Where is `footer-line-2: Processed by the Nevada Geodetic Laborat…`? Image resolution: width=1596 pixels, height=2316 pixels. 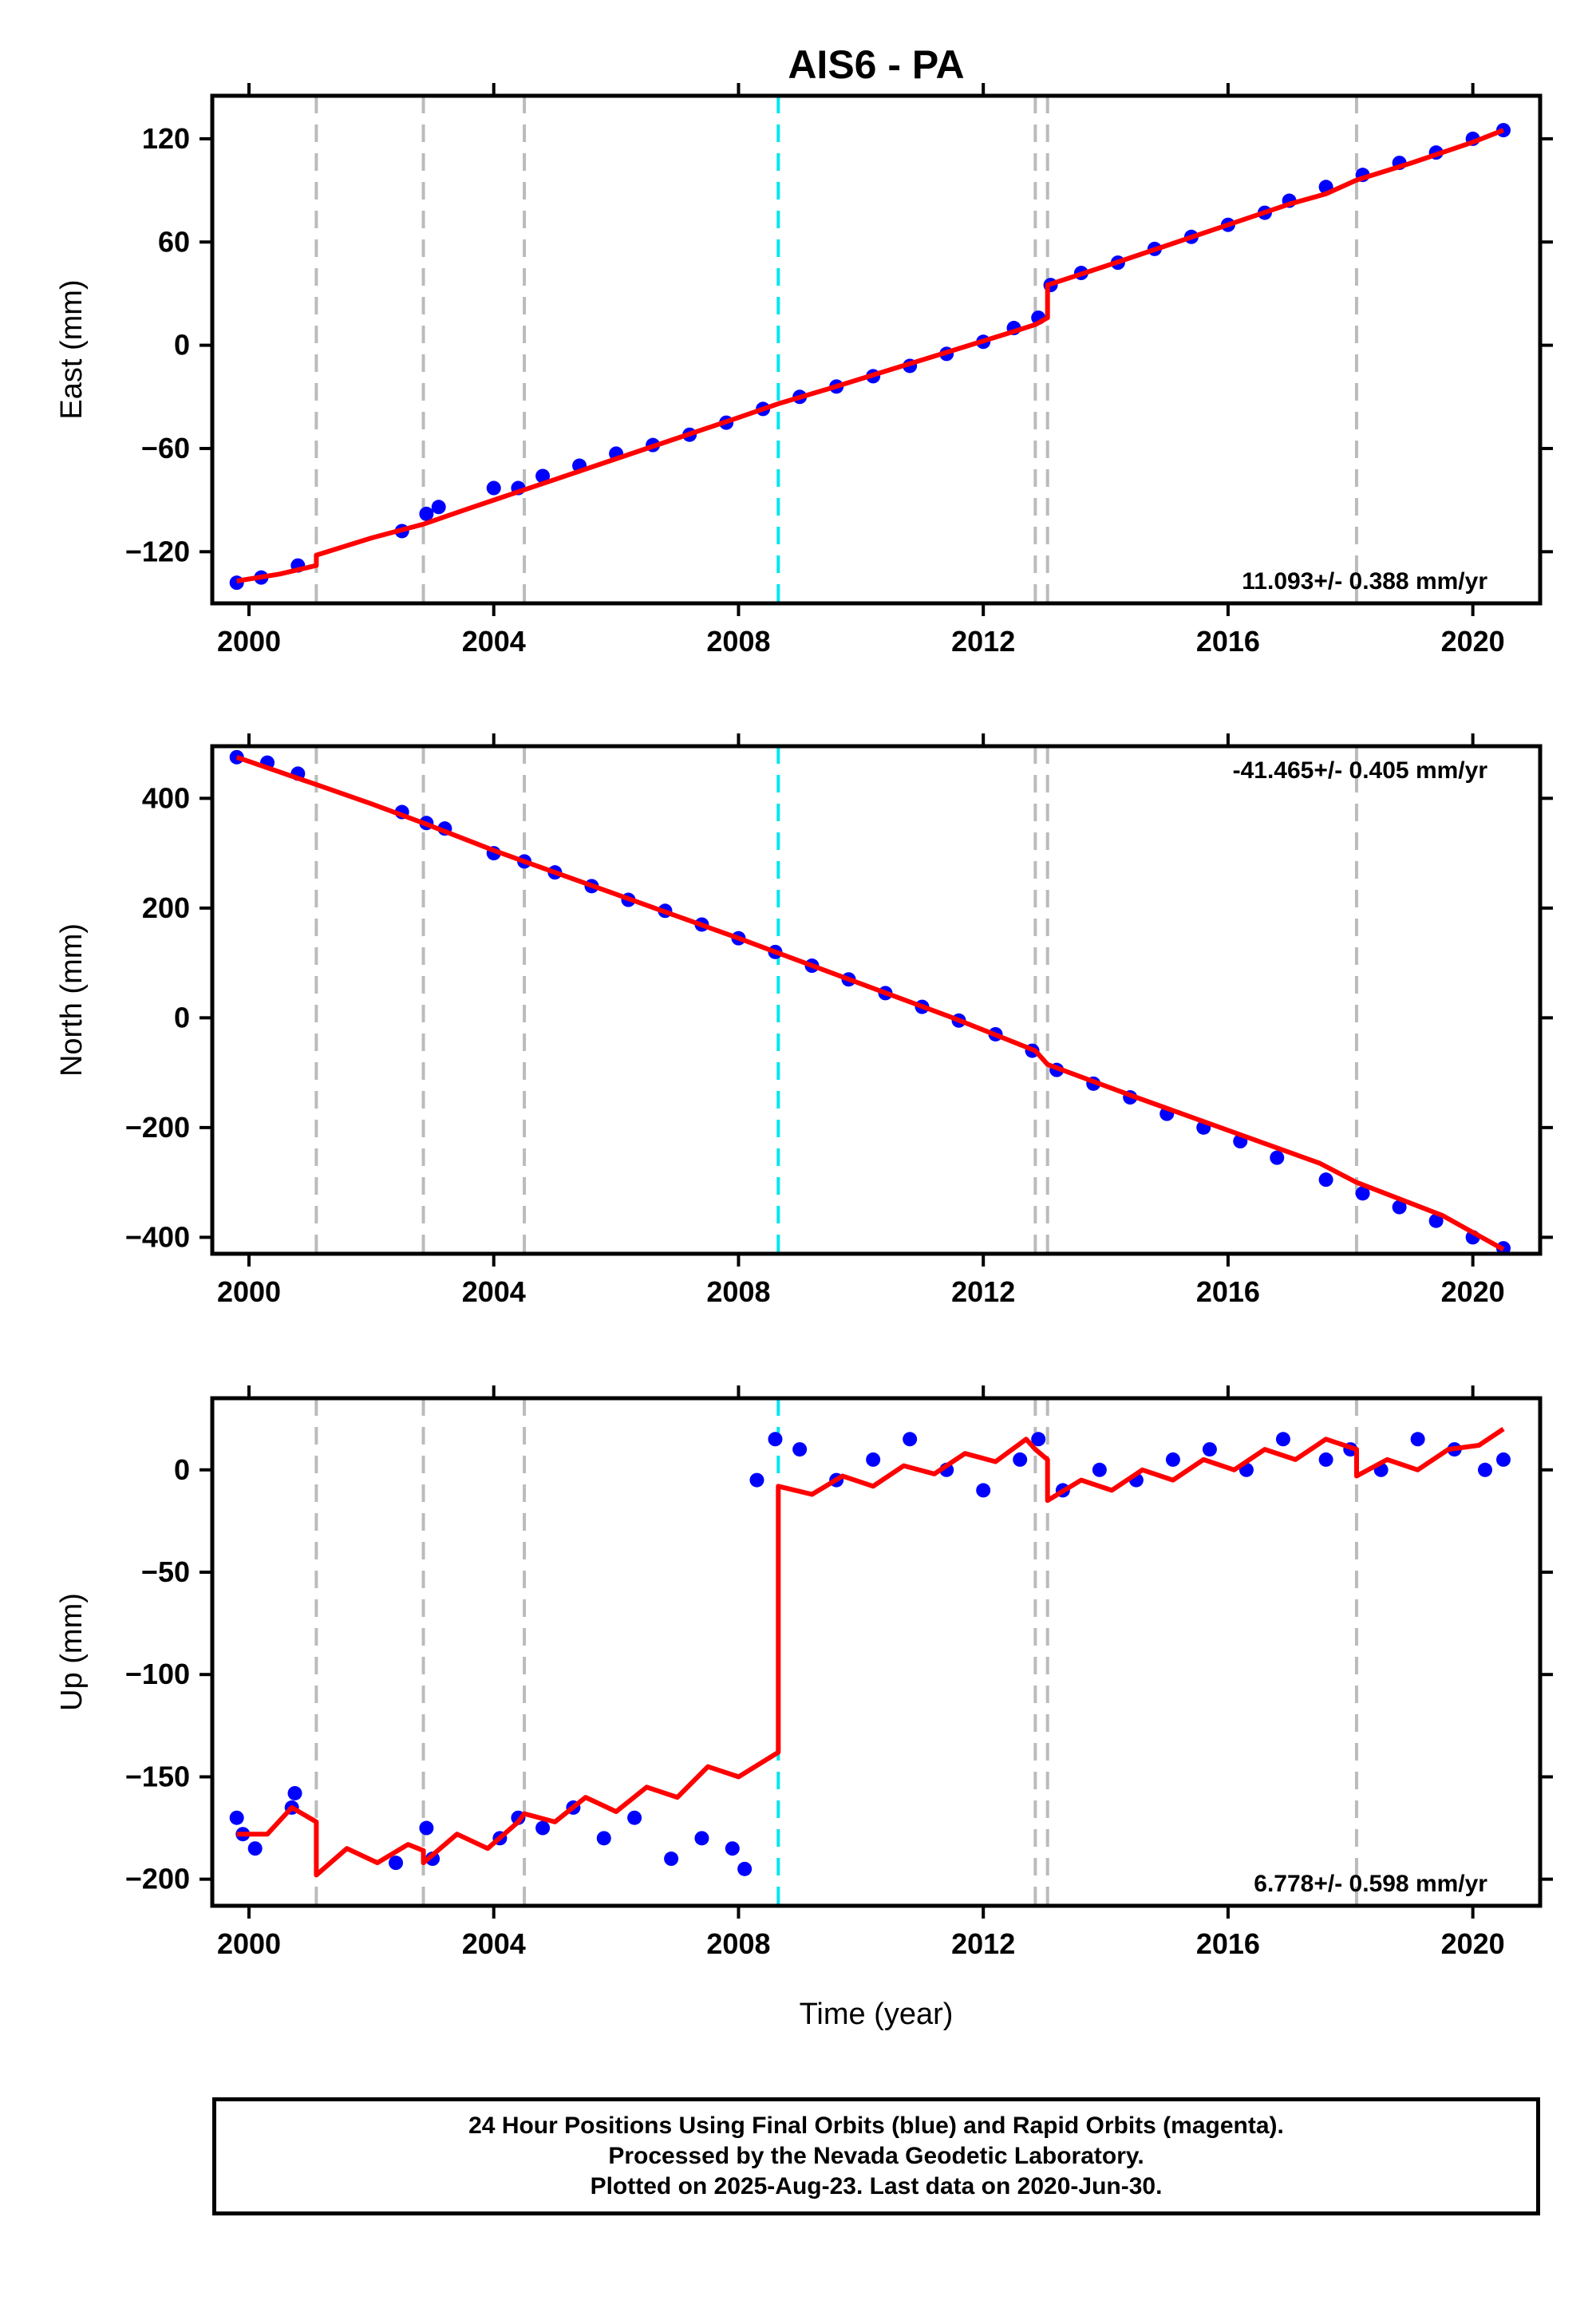
footer-line-2: Processed by the Nevada Geodetic Laborat… is located at coordinates (876, 2156).